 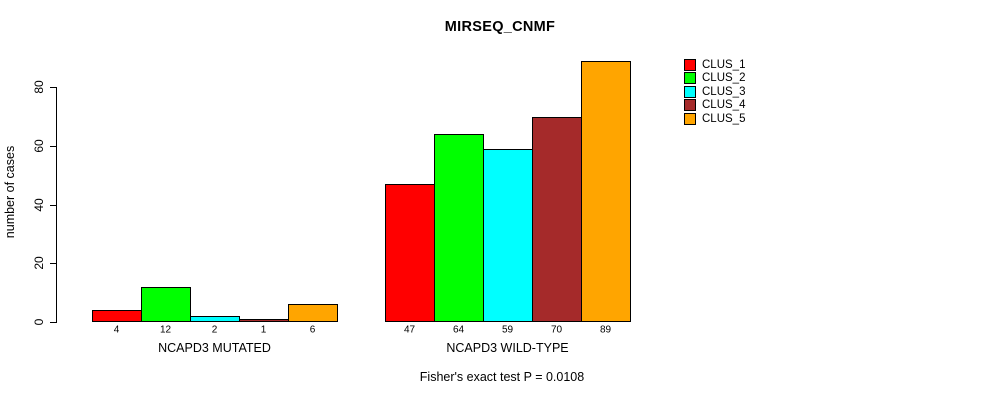 I want to click on bar-value-label: 1, so click(x=263, y=330).